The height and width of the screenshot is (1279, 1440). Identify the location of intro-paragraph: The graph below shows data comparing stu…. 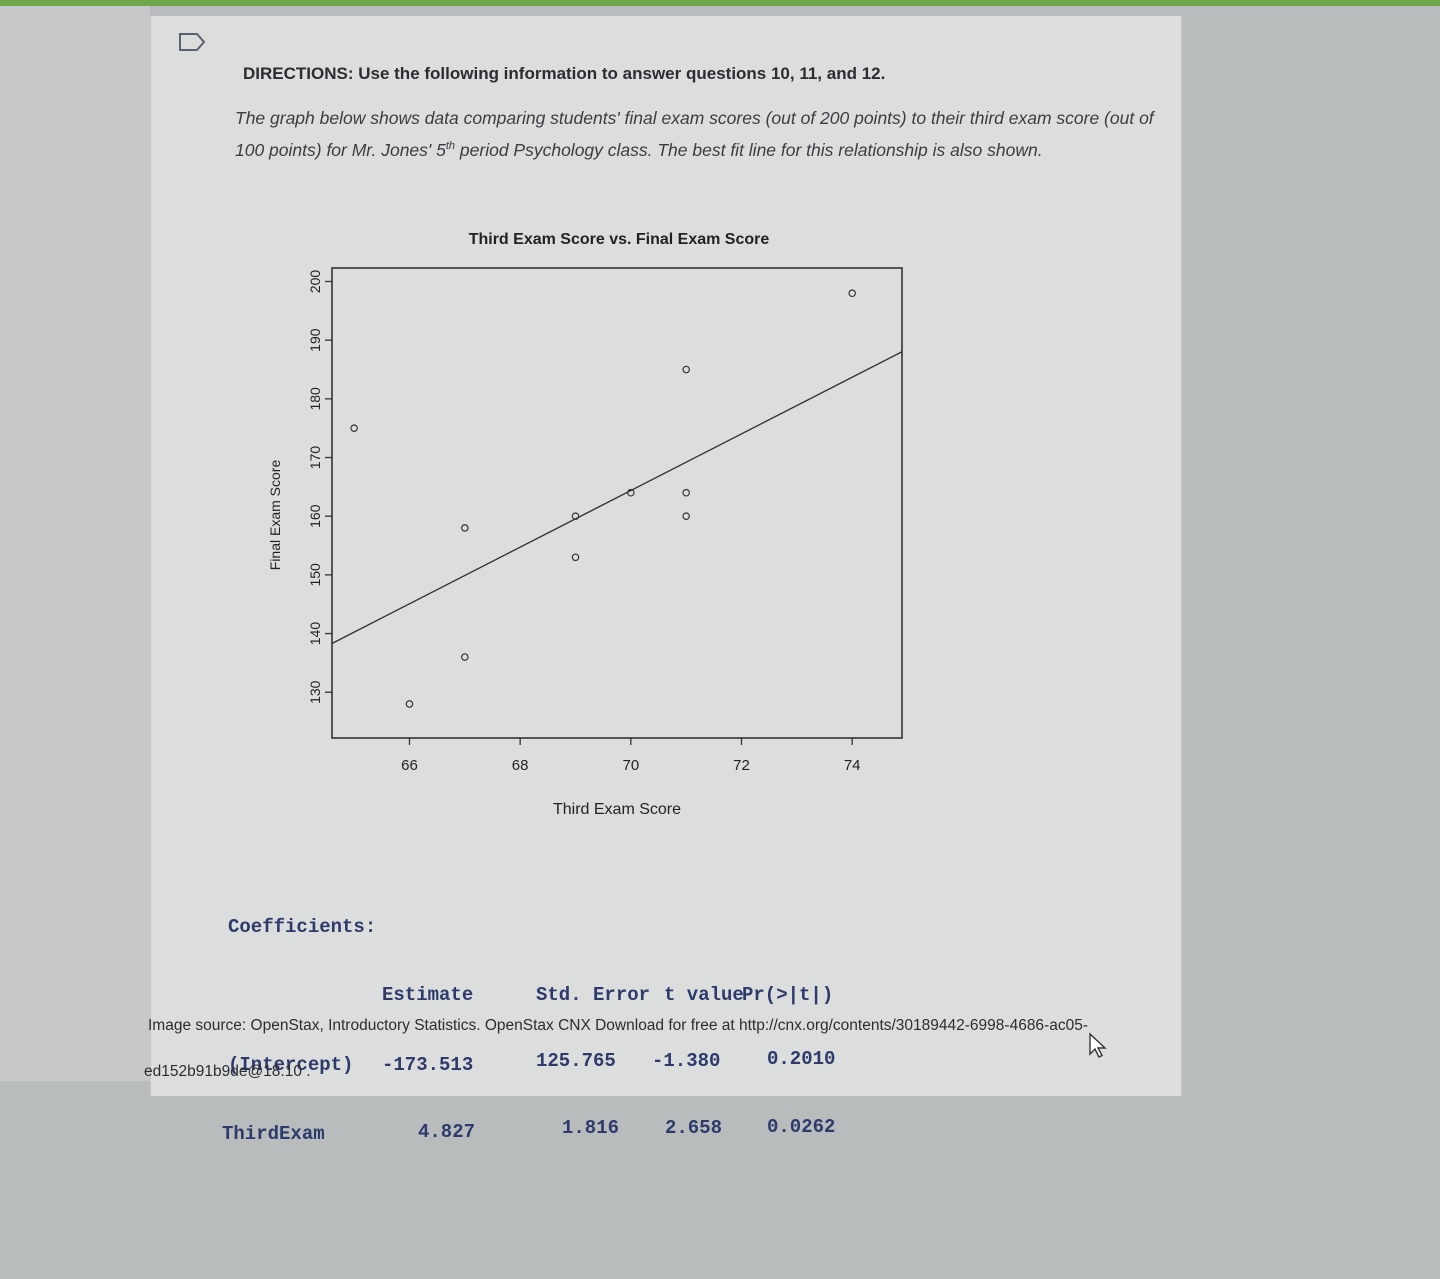
(695, 134).